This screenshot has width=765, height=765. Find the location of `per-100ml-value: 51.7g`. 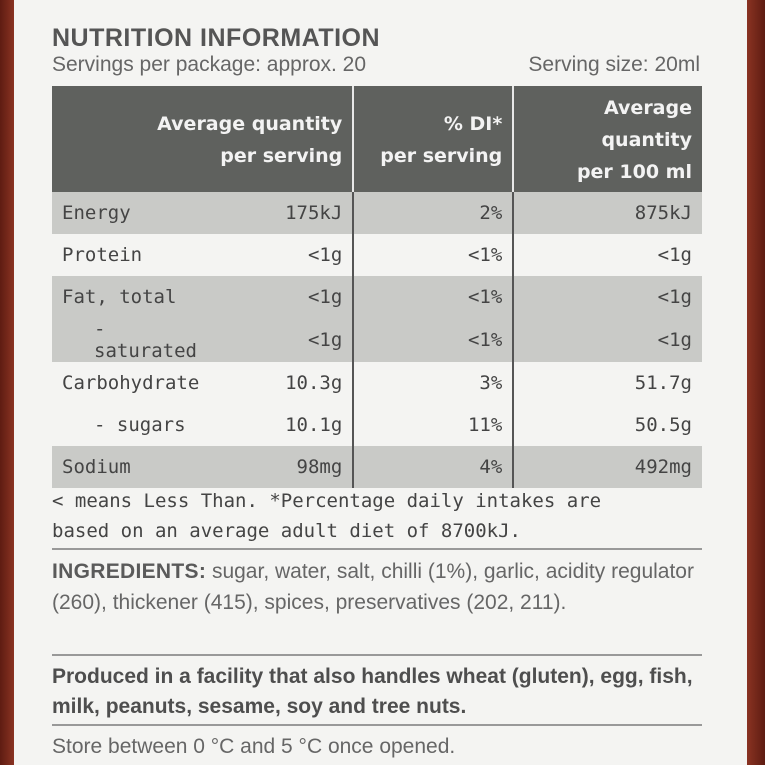

per-100ml-value: 51.7g is located at coordinates (607, 383).